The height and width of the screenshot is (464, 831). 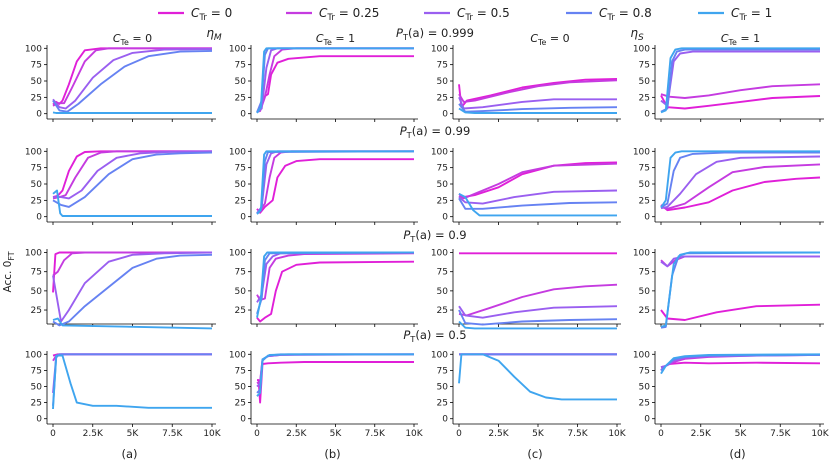 What do you see at coordinates (751, 14) in the screenshot?
I see `legend-label: CTr = 1` at bounding box center [751, 14].